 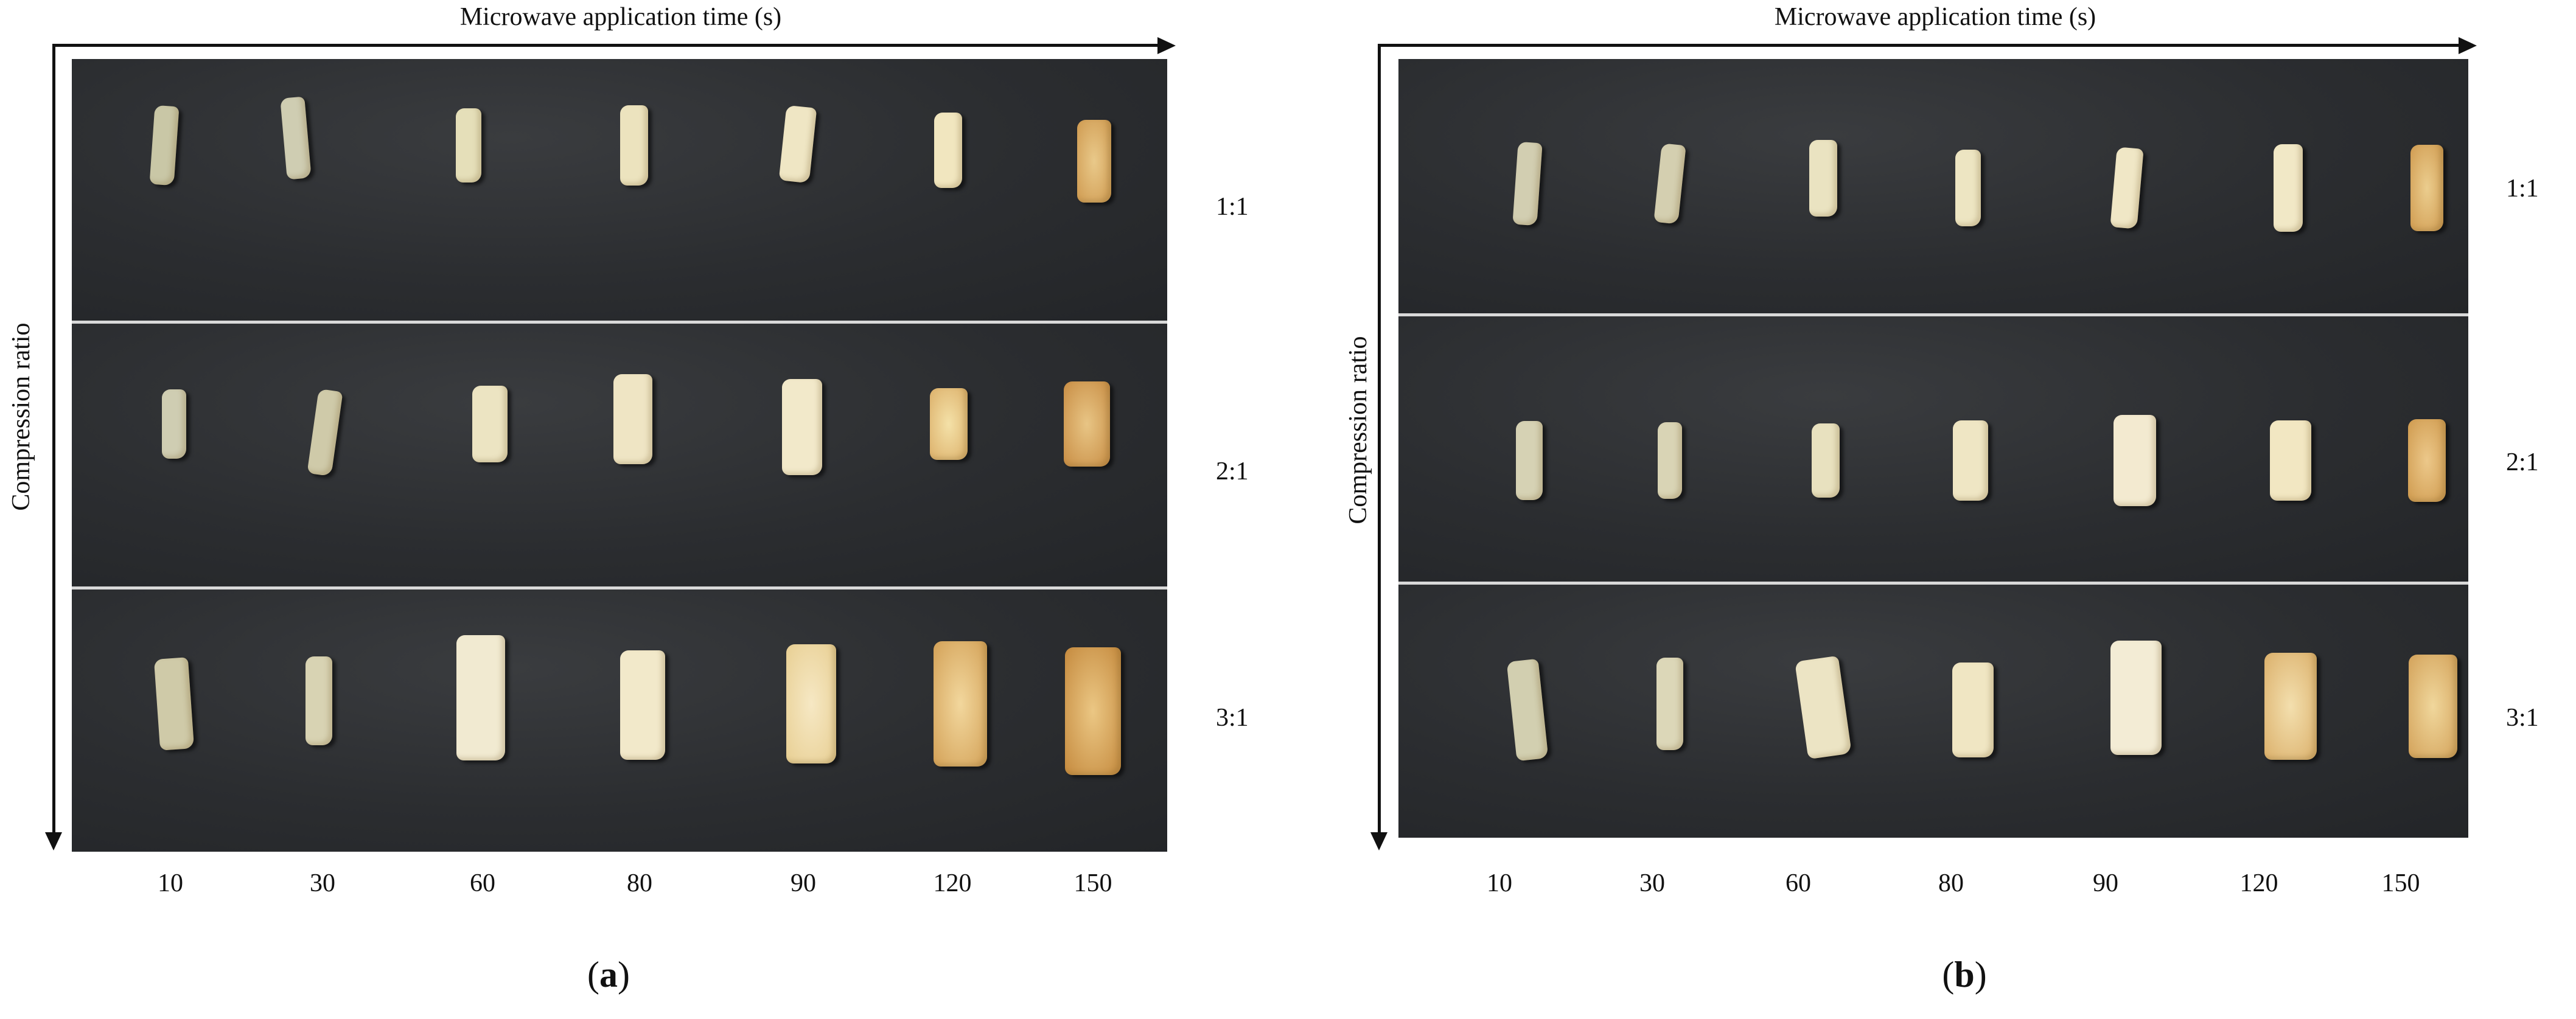 I want to click on panel-label: (b), so click(x=1964, y=975).